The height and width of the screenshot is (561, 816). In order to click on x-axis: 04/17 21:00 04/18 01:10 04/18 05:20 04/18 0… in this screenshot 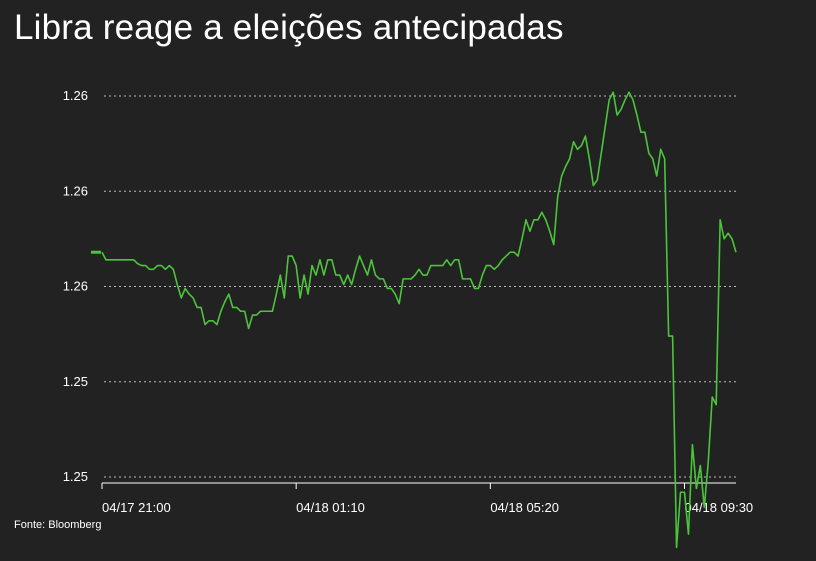, I will do `click(427, 498)`.